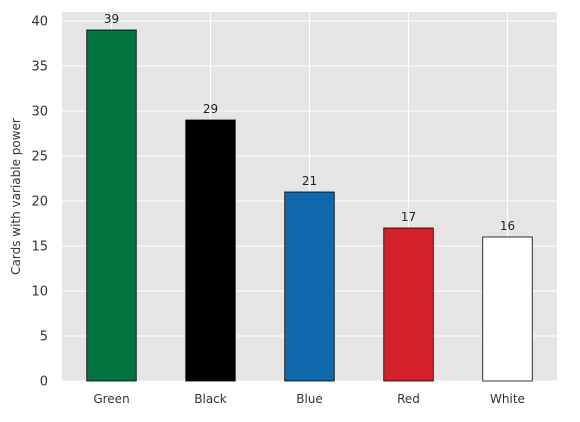  What do you see at coordinates (16, 196) in the screenshot?
I see `y-axis-title: Cards with variable power` at bounding box center [16, 196].